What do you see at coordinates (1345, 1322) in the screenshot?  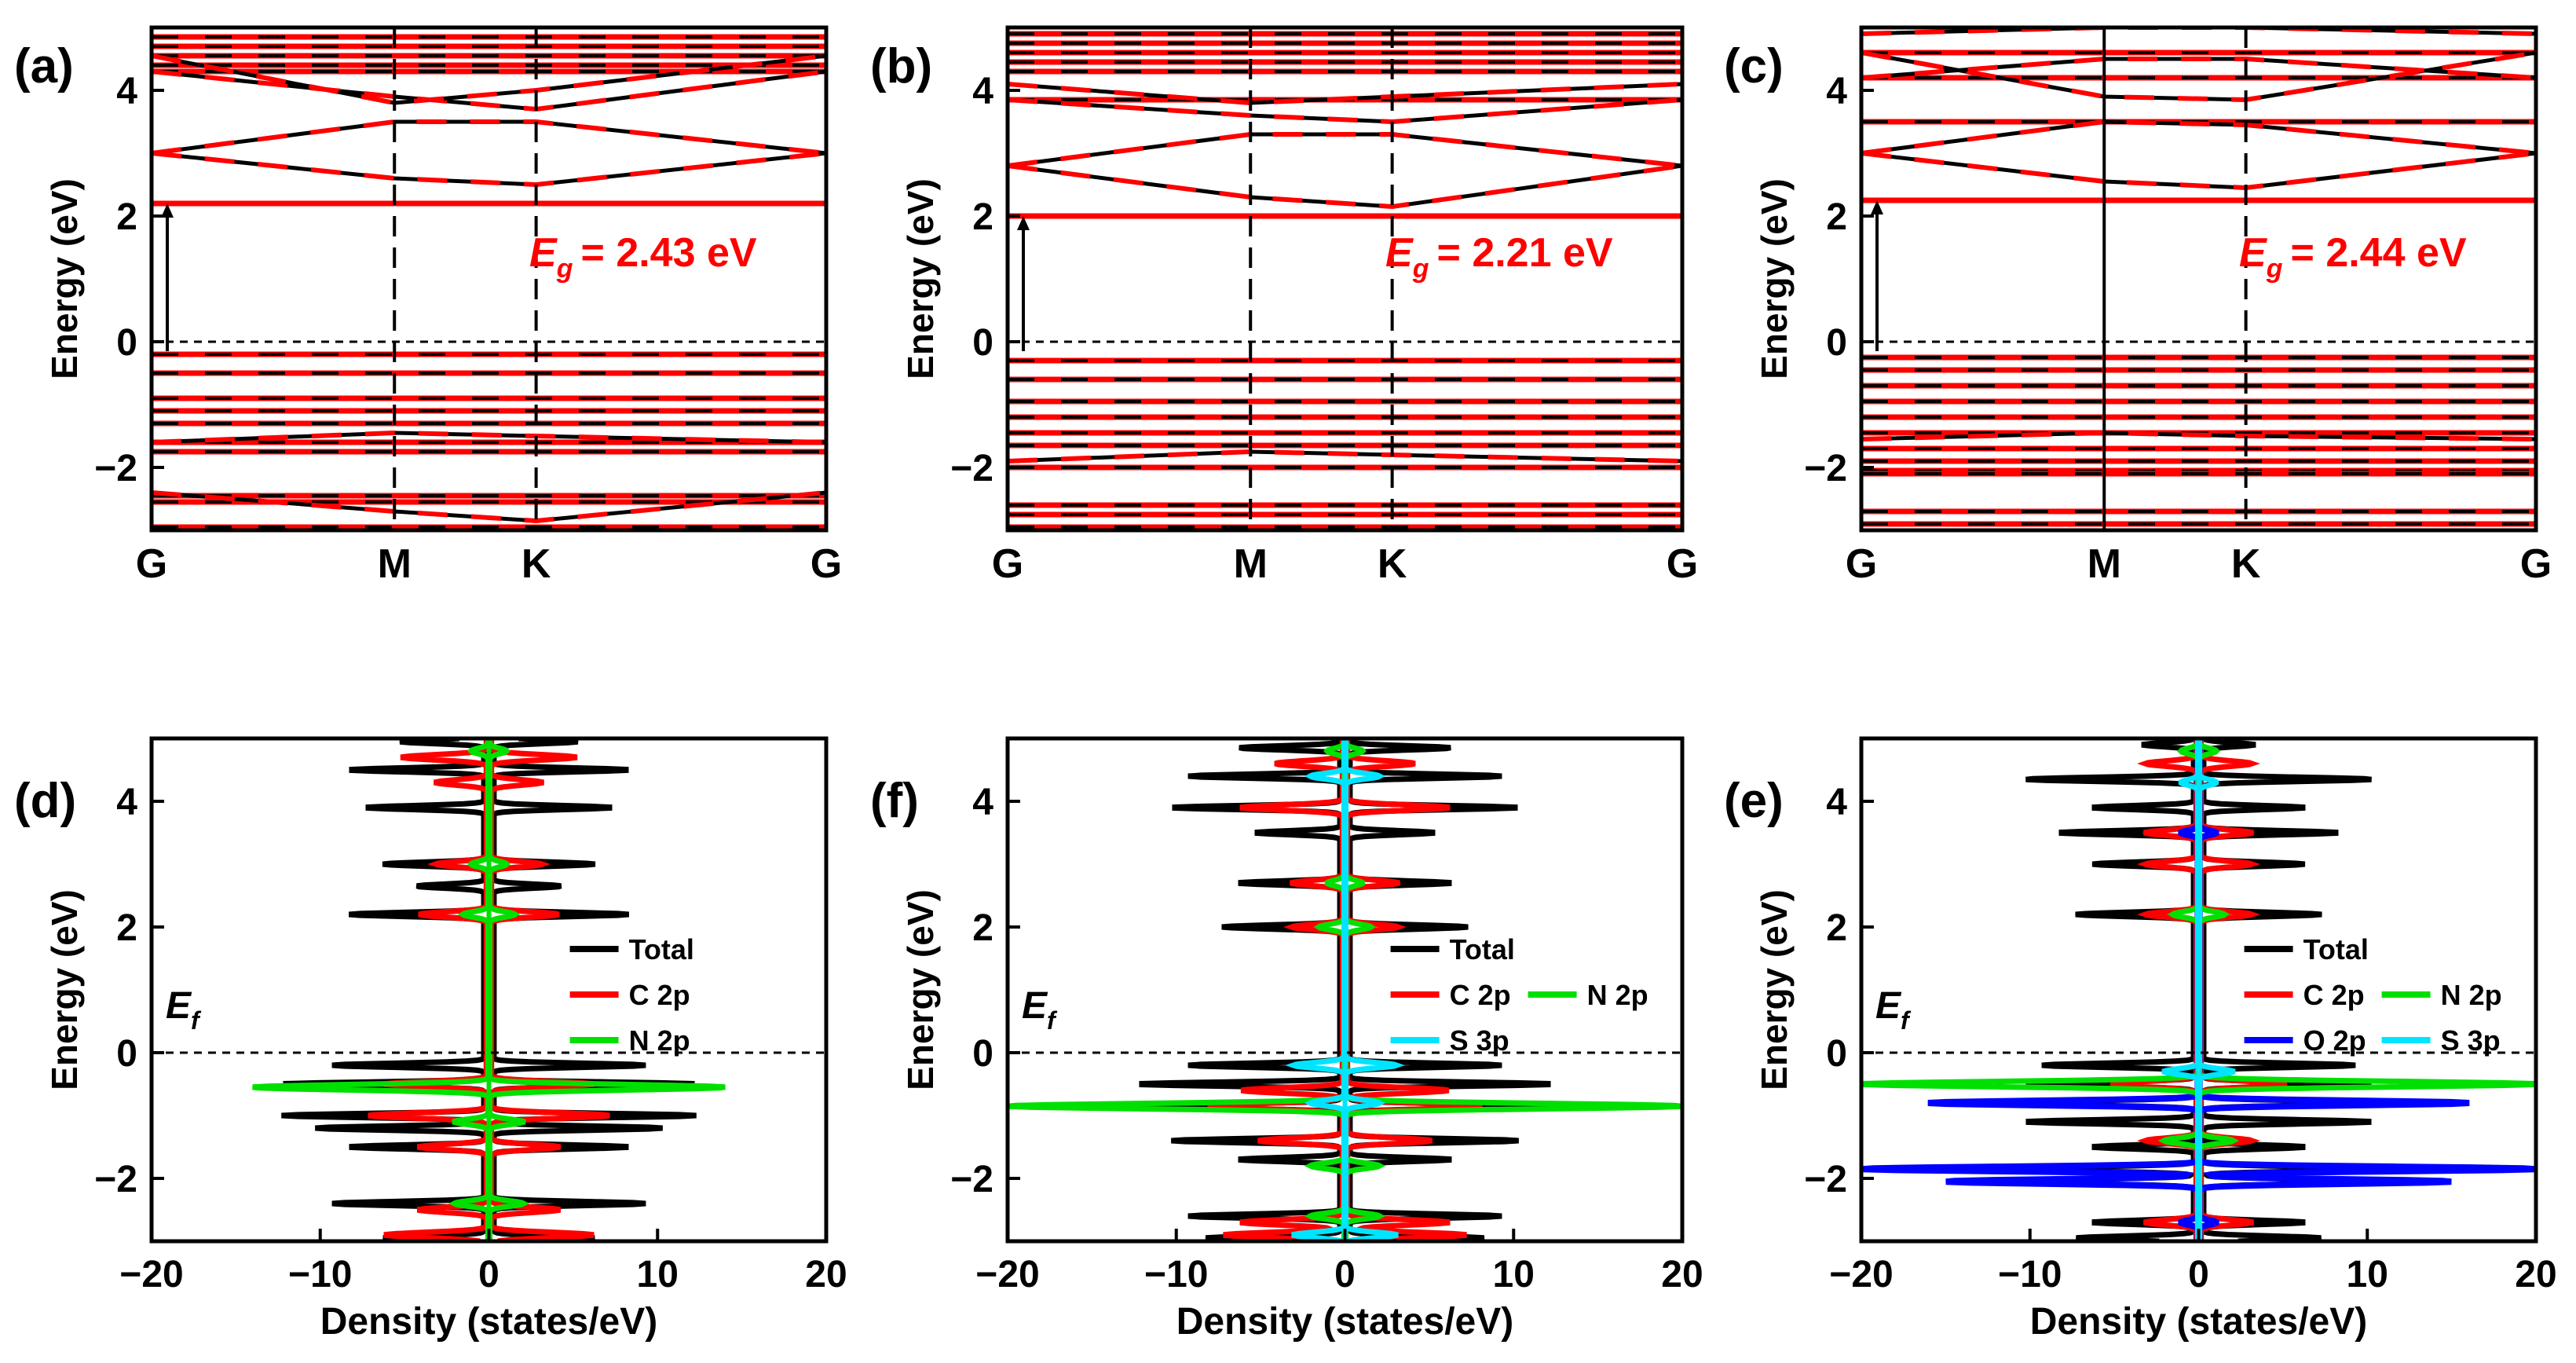 I see `x-axis-label: Density (states/eV)` at bounding box center [1345, 1322].